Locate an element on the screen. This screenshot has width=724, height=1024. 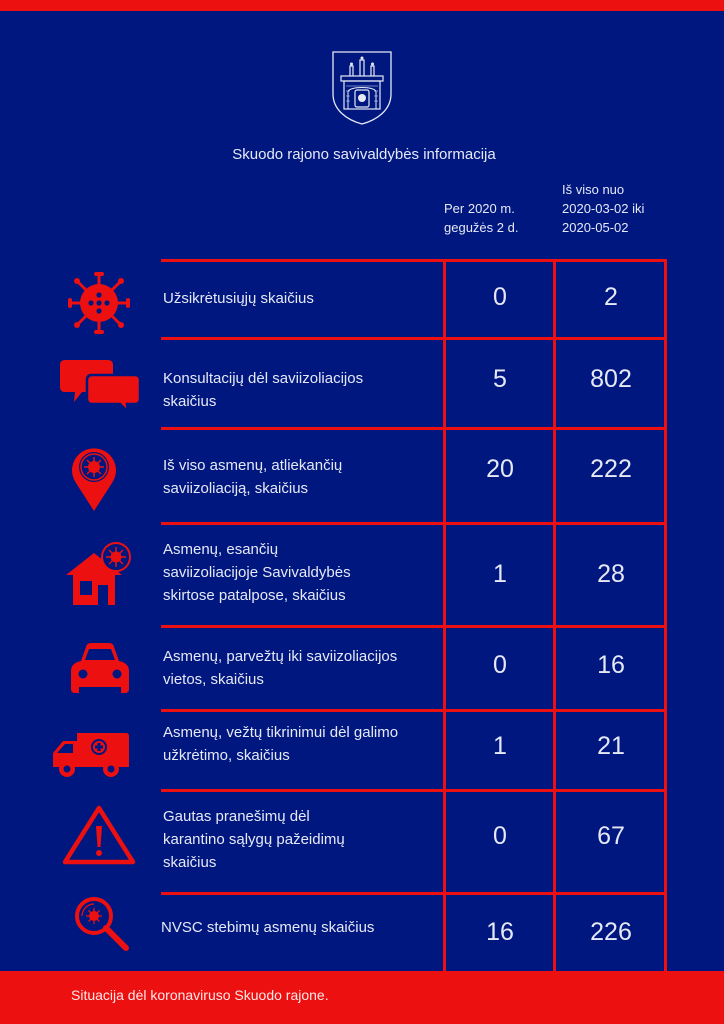
total-value: 16 is located at coordinates (611, 665).